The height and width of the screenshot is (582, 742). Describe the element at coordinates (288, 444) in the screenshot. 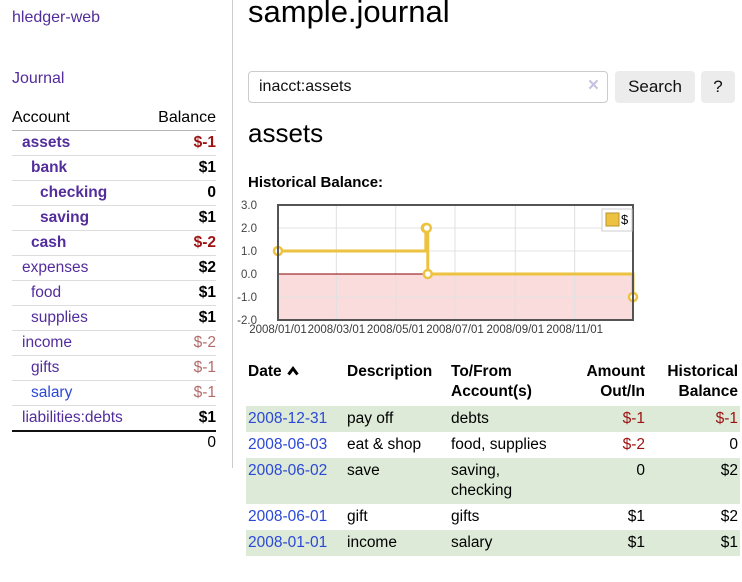

I see `transaction-date-link: 2008-06-03` at that location.